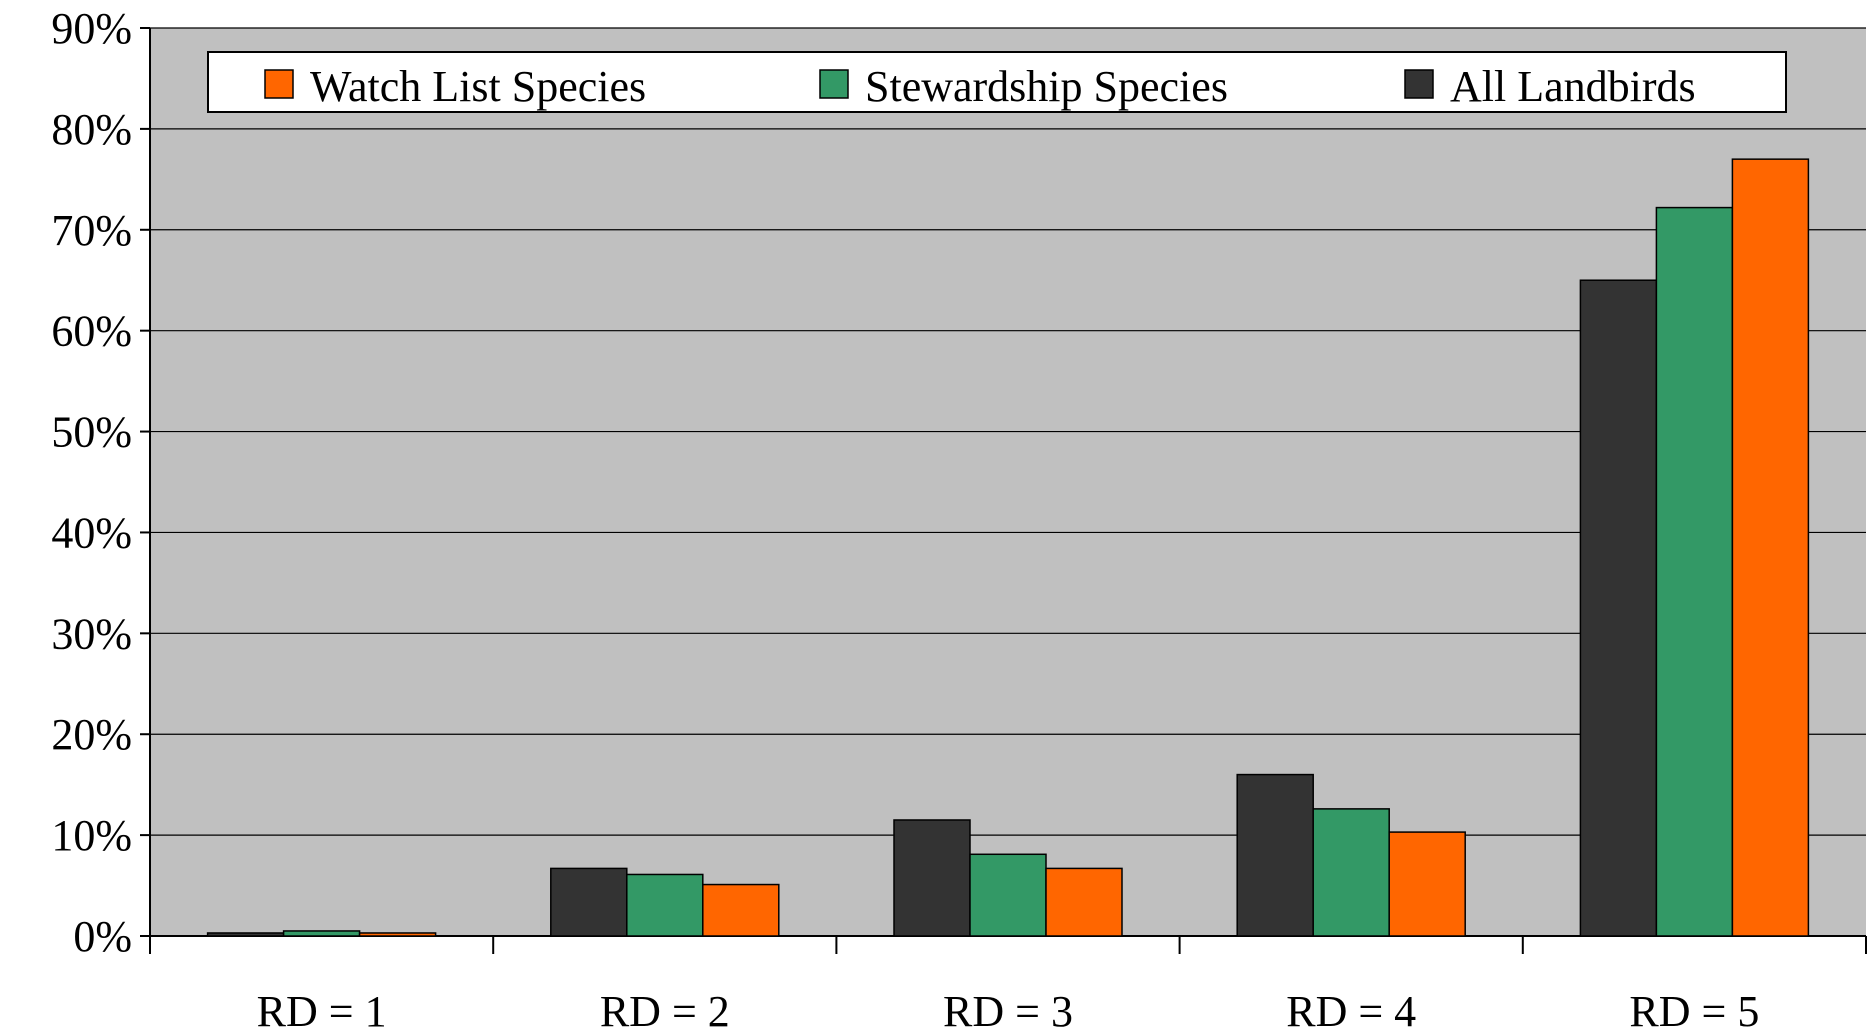 The height and width of the screenshot is (1035, 1871). I want to click on legend-swatch-stewardship-species, so click(834, 84).